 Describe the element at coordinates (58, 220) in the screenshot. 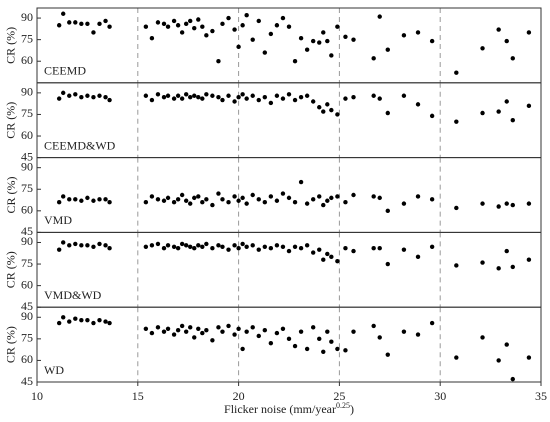

I see `panel-label: VMD` at that location.